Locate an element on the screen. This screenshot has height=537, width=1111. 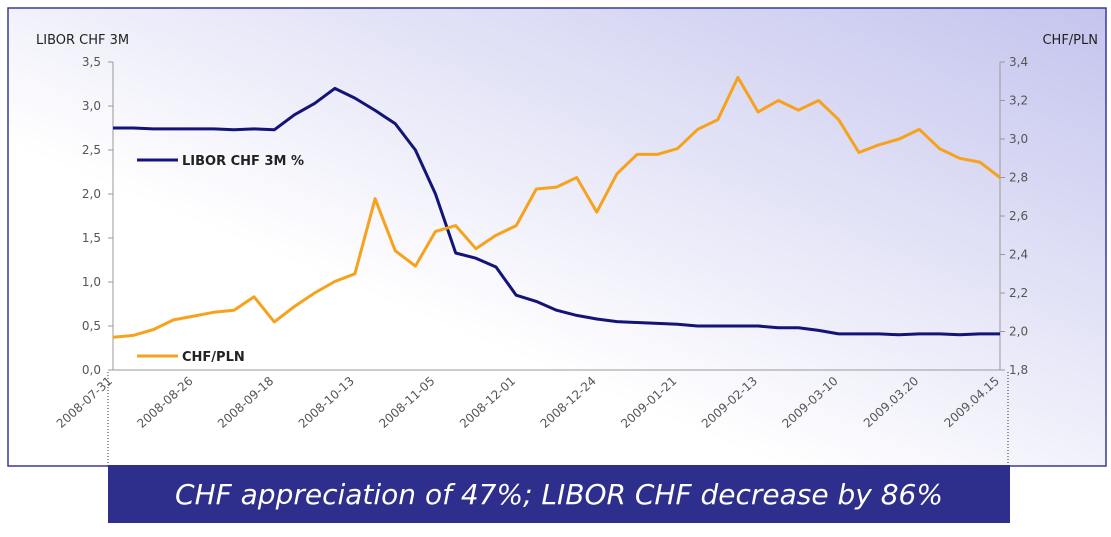
y-tick-label: 1,5 is located at coordinates (91, 238).